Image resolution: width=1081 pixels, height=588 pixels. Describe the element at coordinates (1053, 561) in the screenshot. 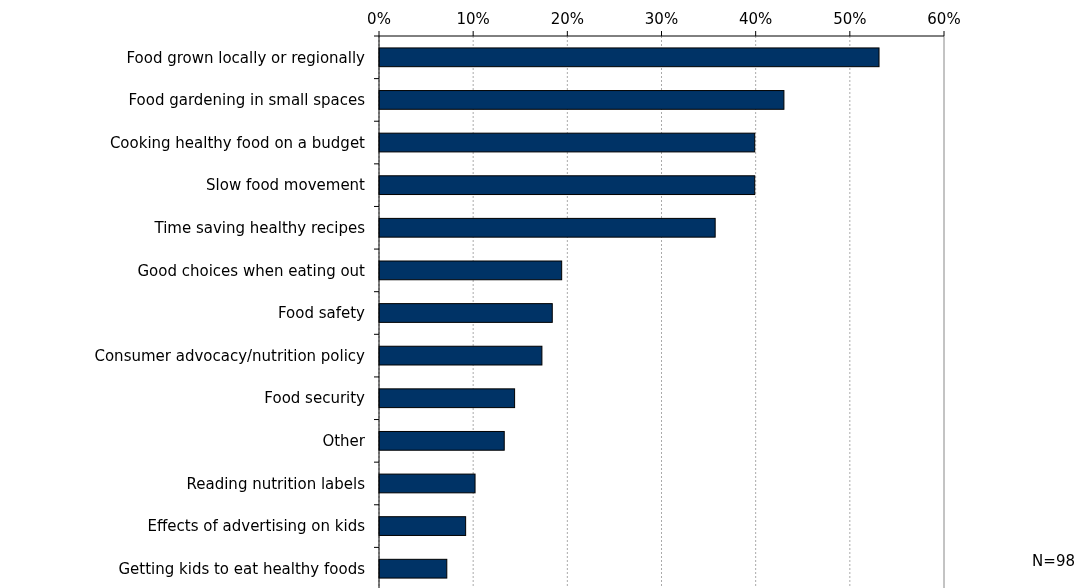

I see `text: N=98` at that location.